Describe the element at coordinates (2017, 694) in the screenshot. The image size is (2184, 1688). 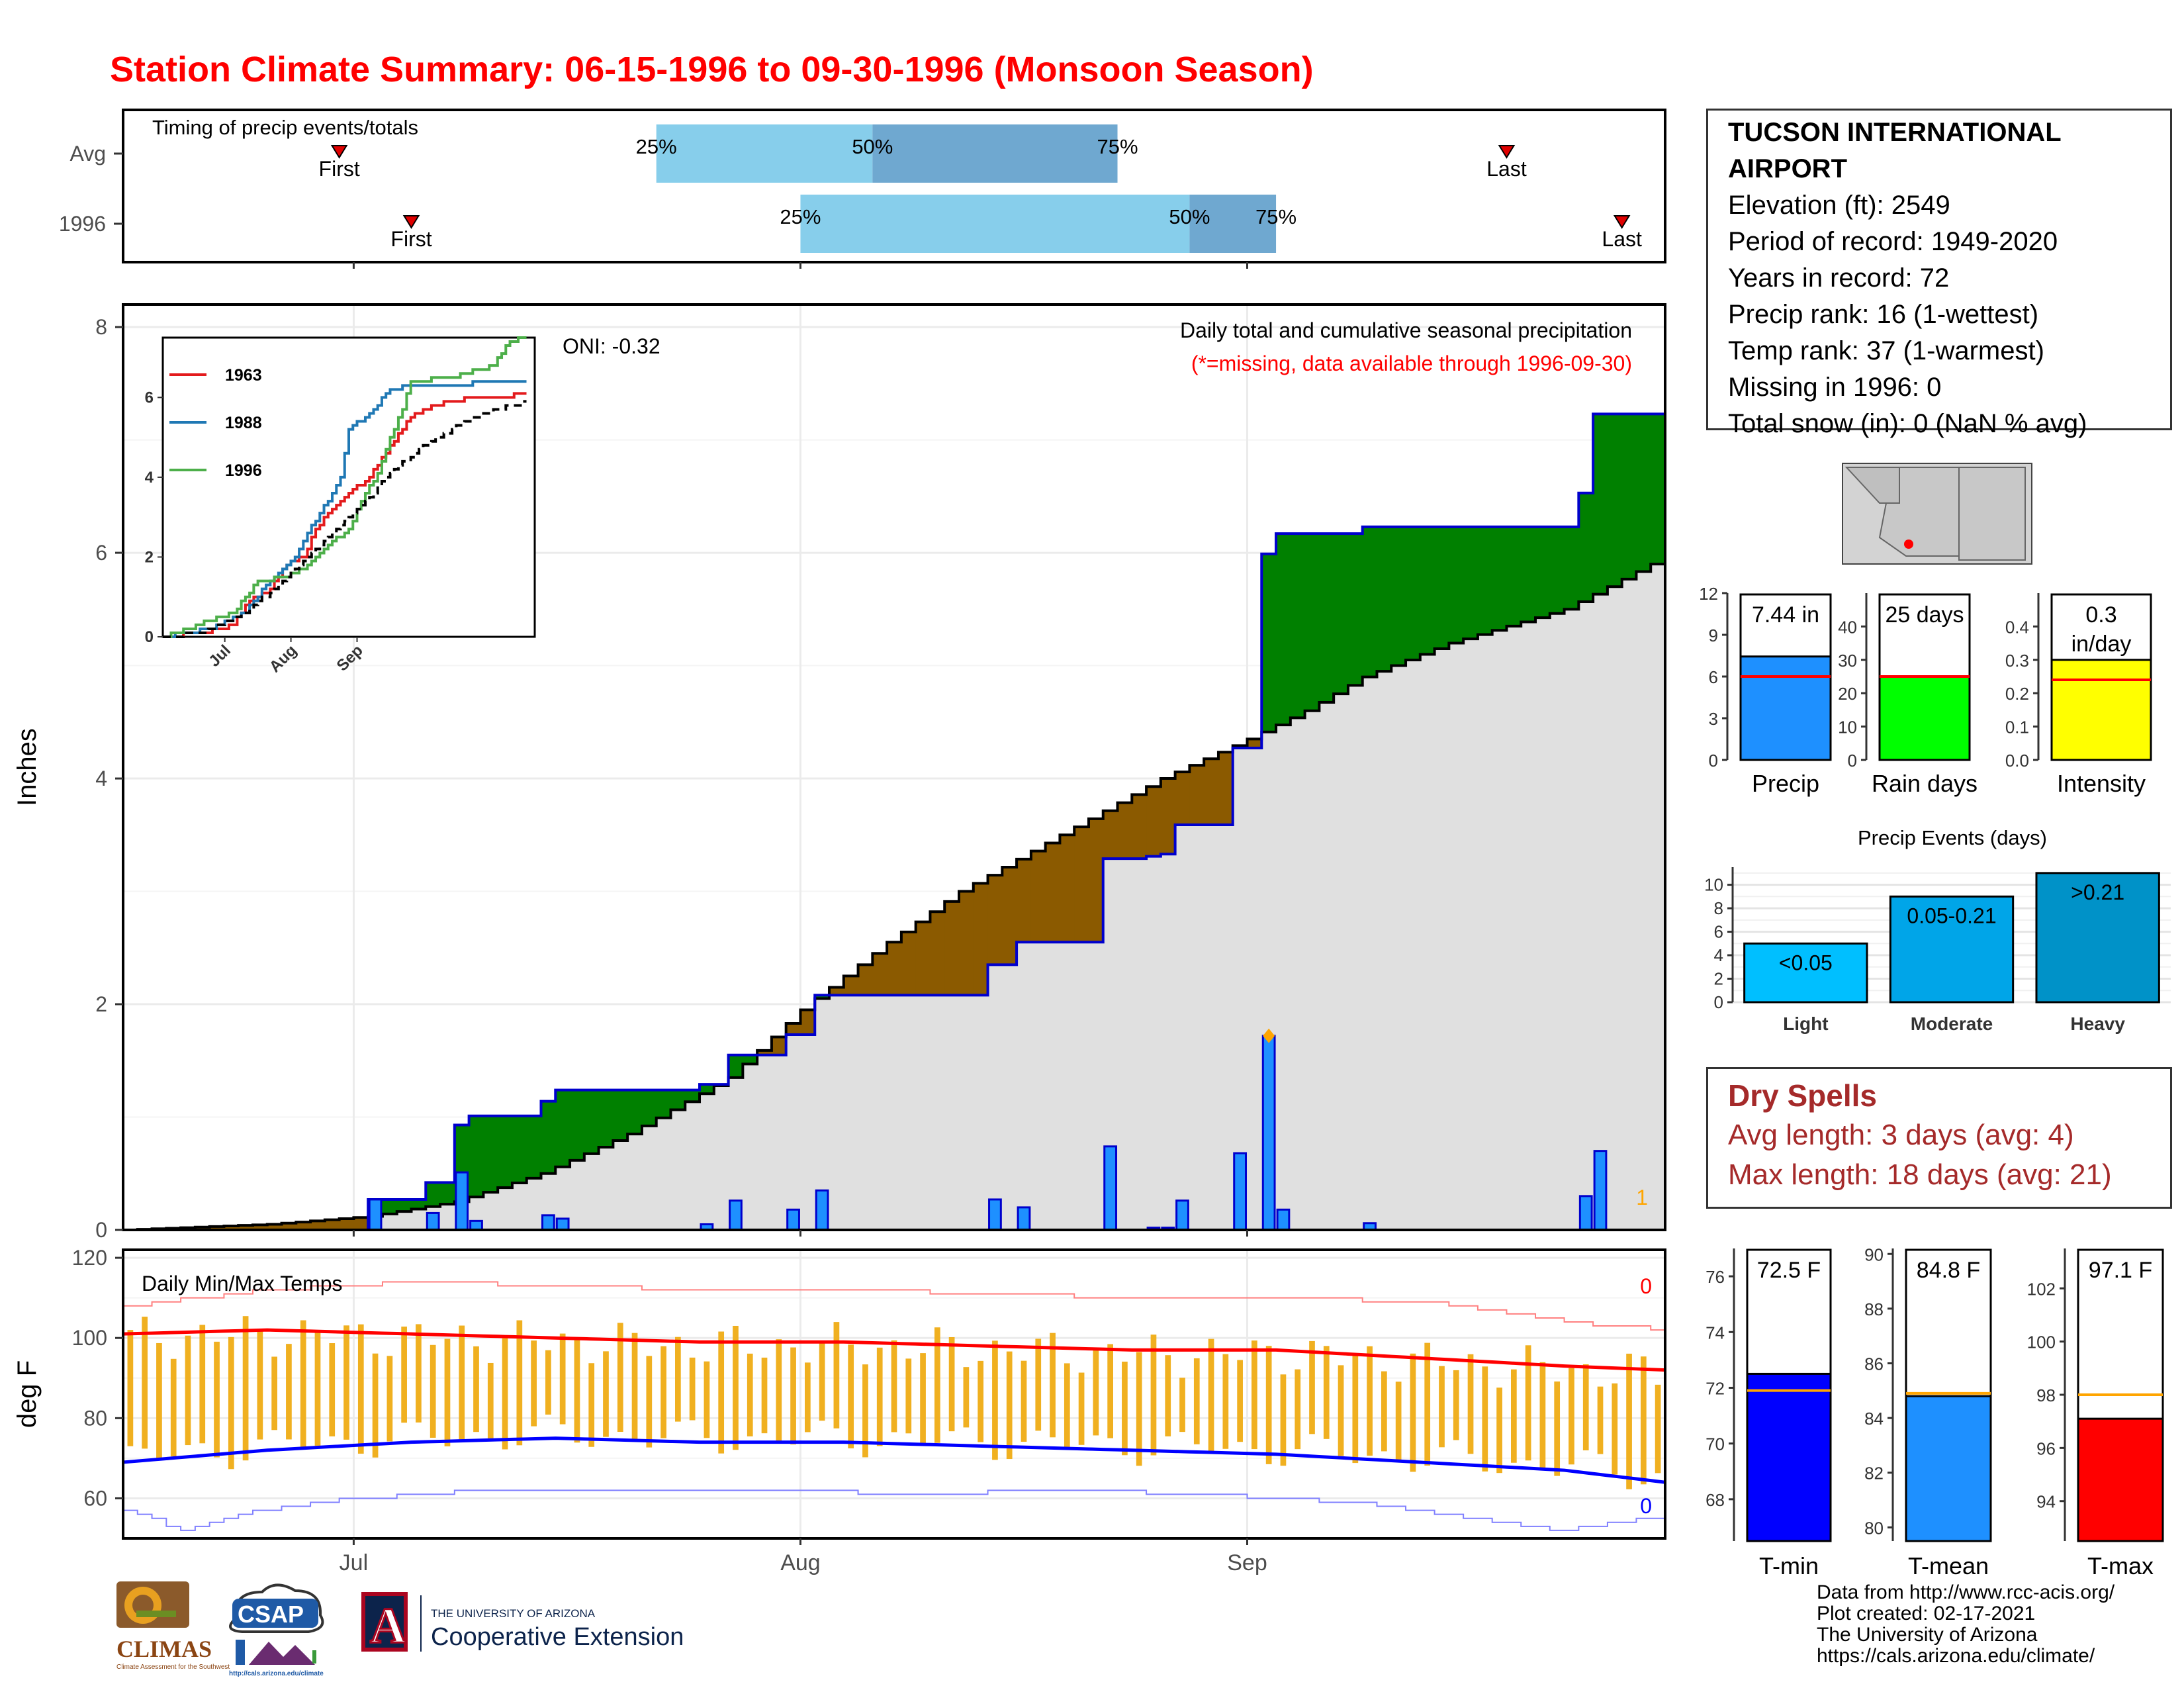
I see `small-chart-y-tick-label: 0.2` at that location.